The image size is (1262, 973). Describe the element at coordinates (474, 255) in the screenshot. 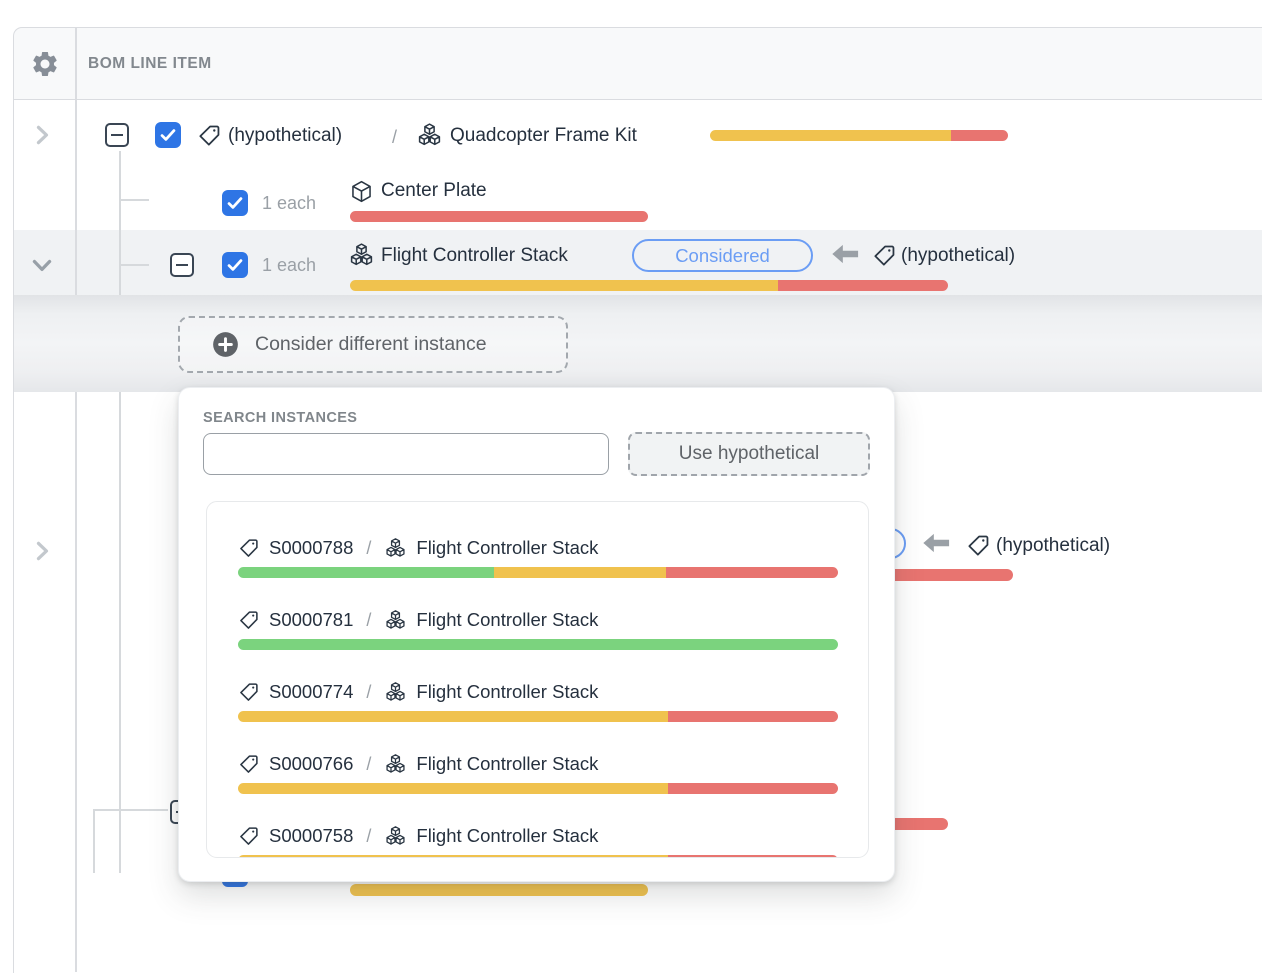

I see `row-part-name: Flight Controller Stack` at that location.